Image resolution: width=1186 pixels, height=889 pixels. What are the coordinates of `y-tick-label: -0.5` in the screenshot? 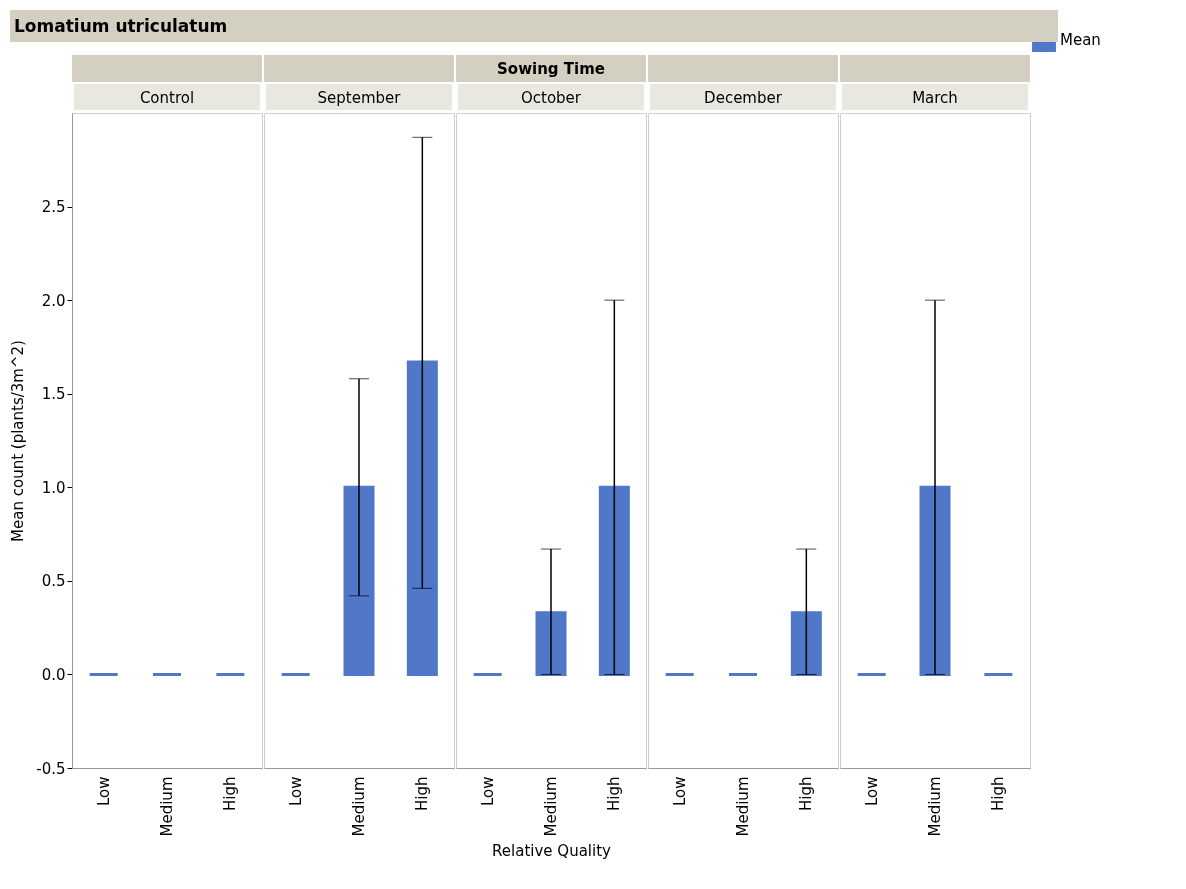 It's located at (51, 768).